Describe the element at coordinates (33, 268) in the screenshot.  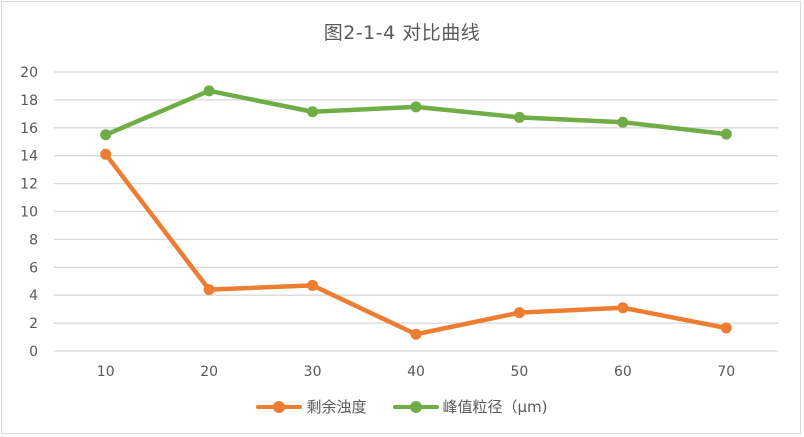
I see `y-tick-label: 6` at that location.